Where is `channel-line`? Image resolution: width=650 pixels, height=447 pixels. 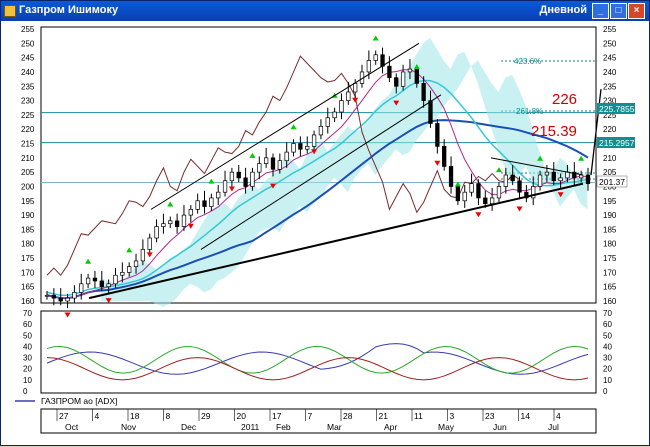
channel-line is located at coordinates (321, 172).